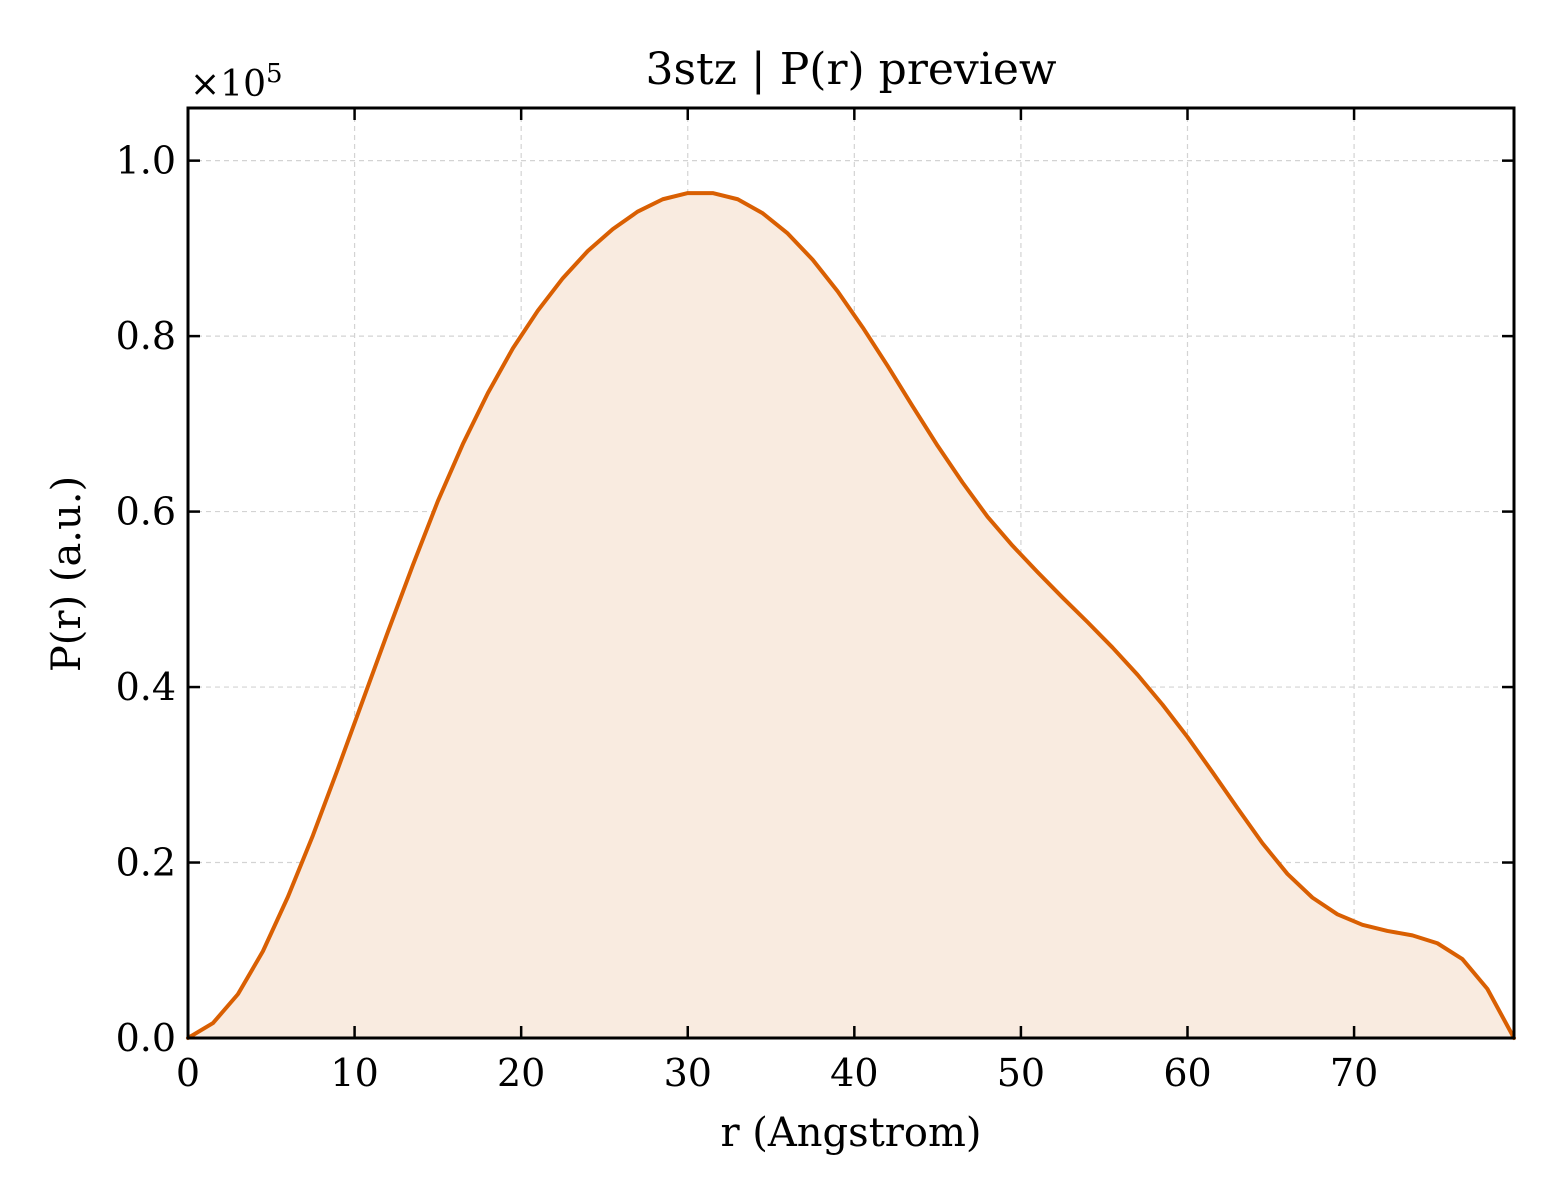 The height and width of the screenshot is (1204, 1560). What do you see at coordinates (1354, 1073) in the screenshot?
I see `x-tick-label: 70` at bounding box center [1354, 1073].